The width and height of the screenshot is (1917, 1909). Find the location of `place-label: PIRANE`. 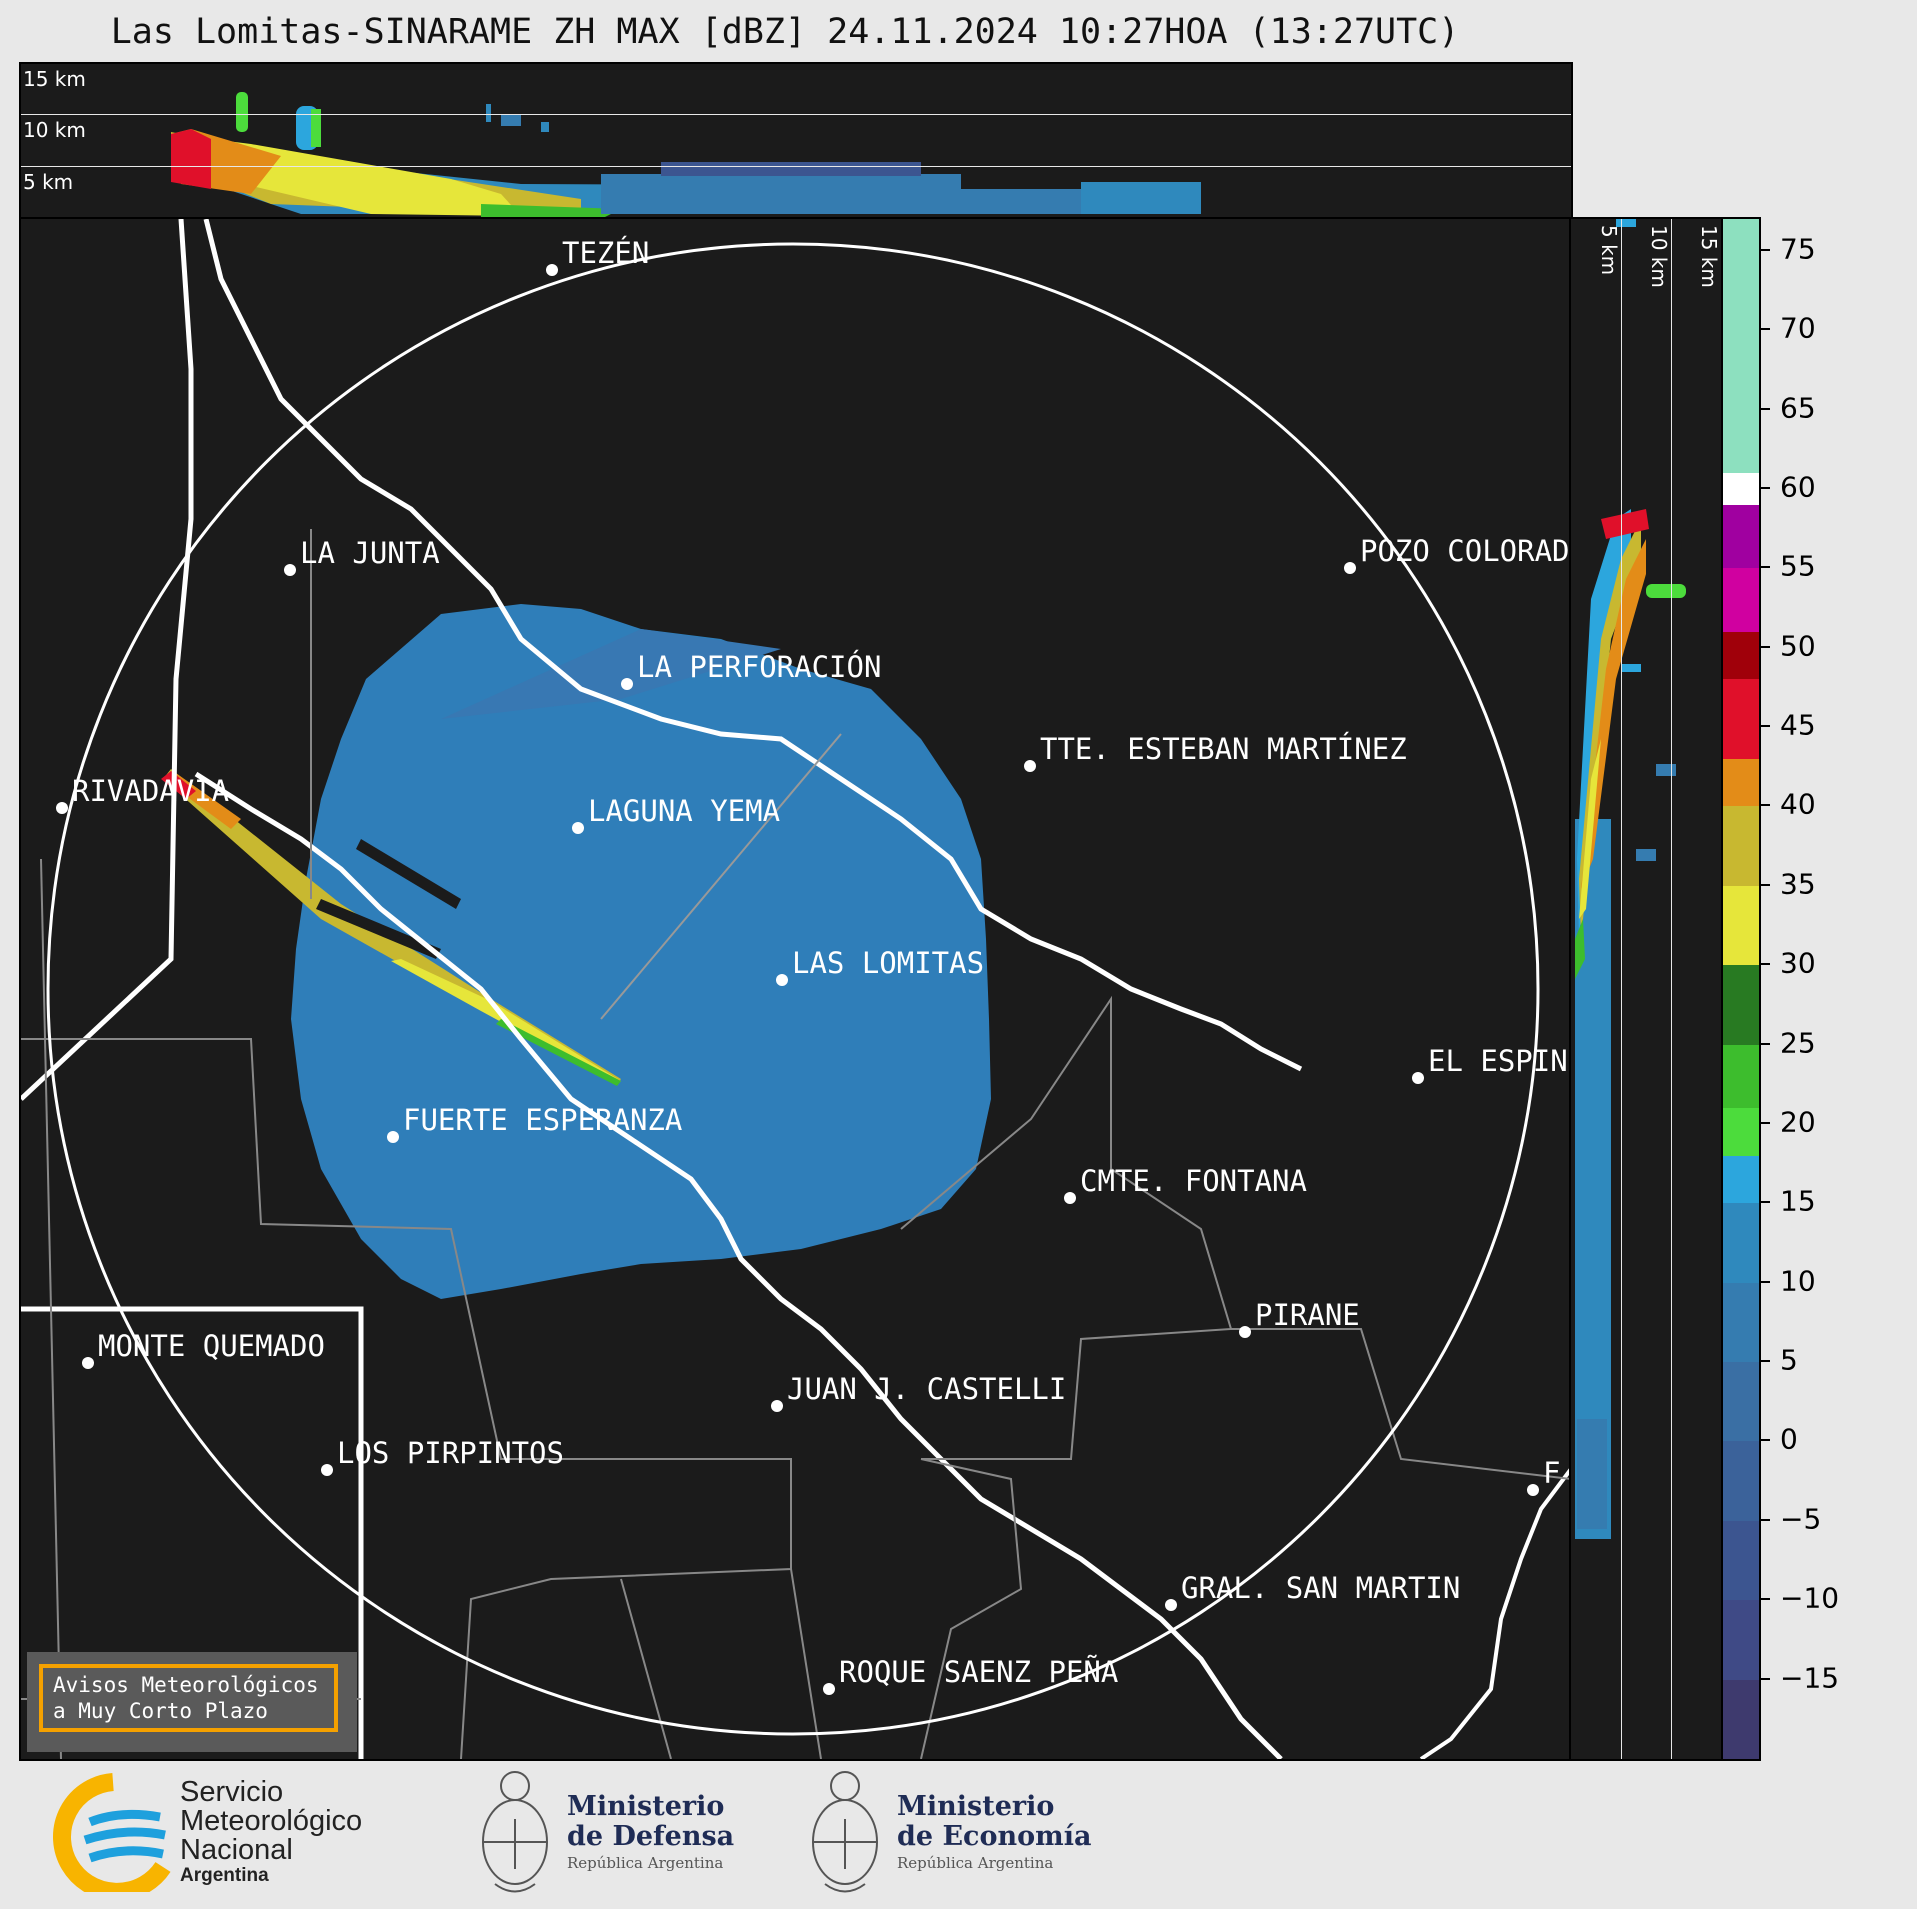

place-label: PIRANE is located at coordinates (1307, 1315).